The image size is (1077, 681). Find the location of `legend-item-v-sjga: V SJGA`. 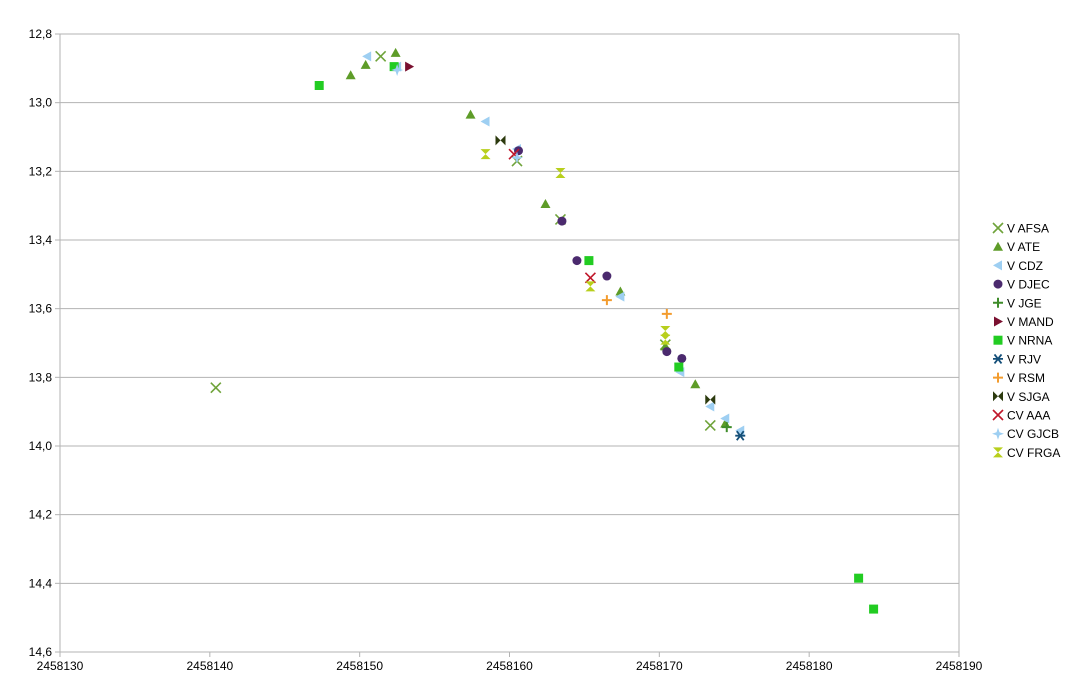

legend-item-v-sjga: V SJGA is located at coordinates (1021, 397).